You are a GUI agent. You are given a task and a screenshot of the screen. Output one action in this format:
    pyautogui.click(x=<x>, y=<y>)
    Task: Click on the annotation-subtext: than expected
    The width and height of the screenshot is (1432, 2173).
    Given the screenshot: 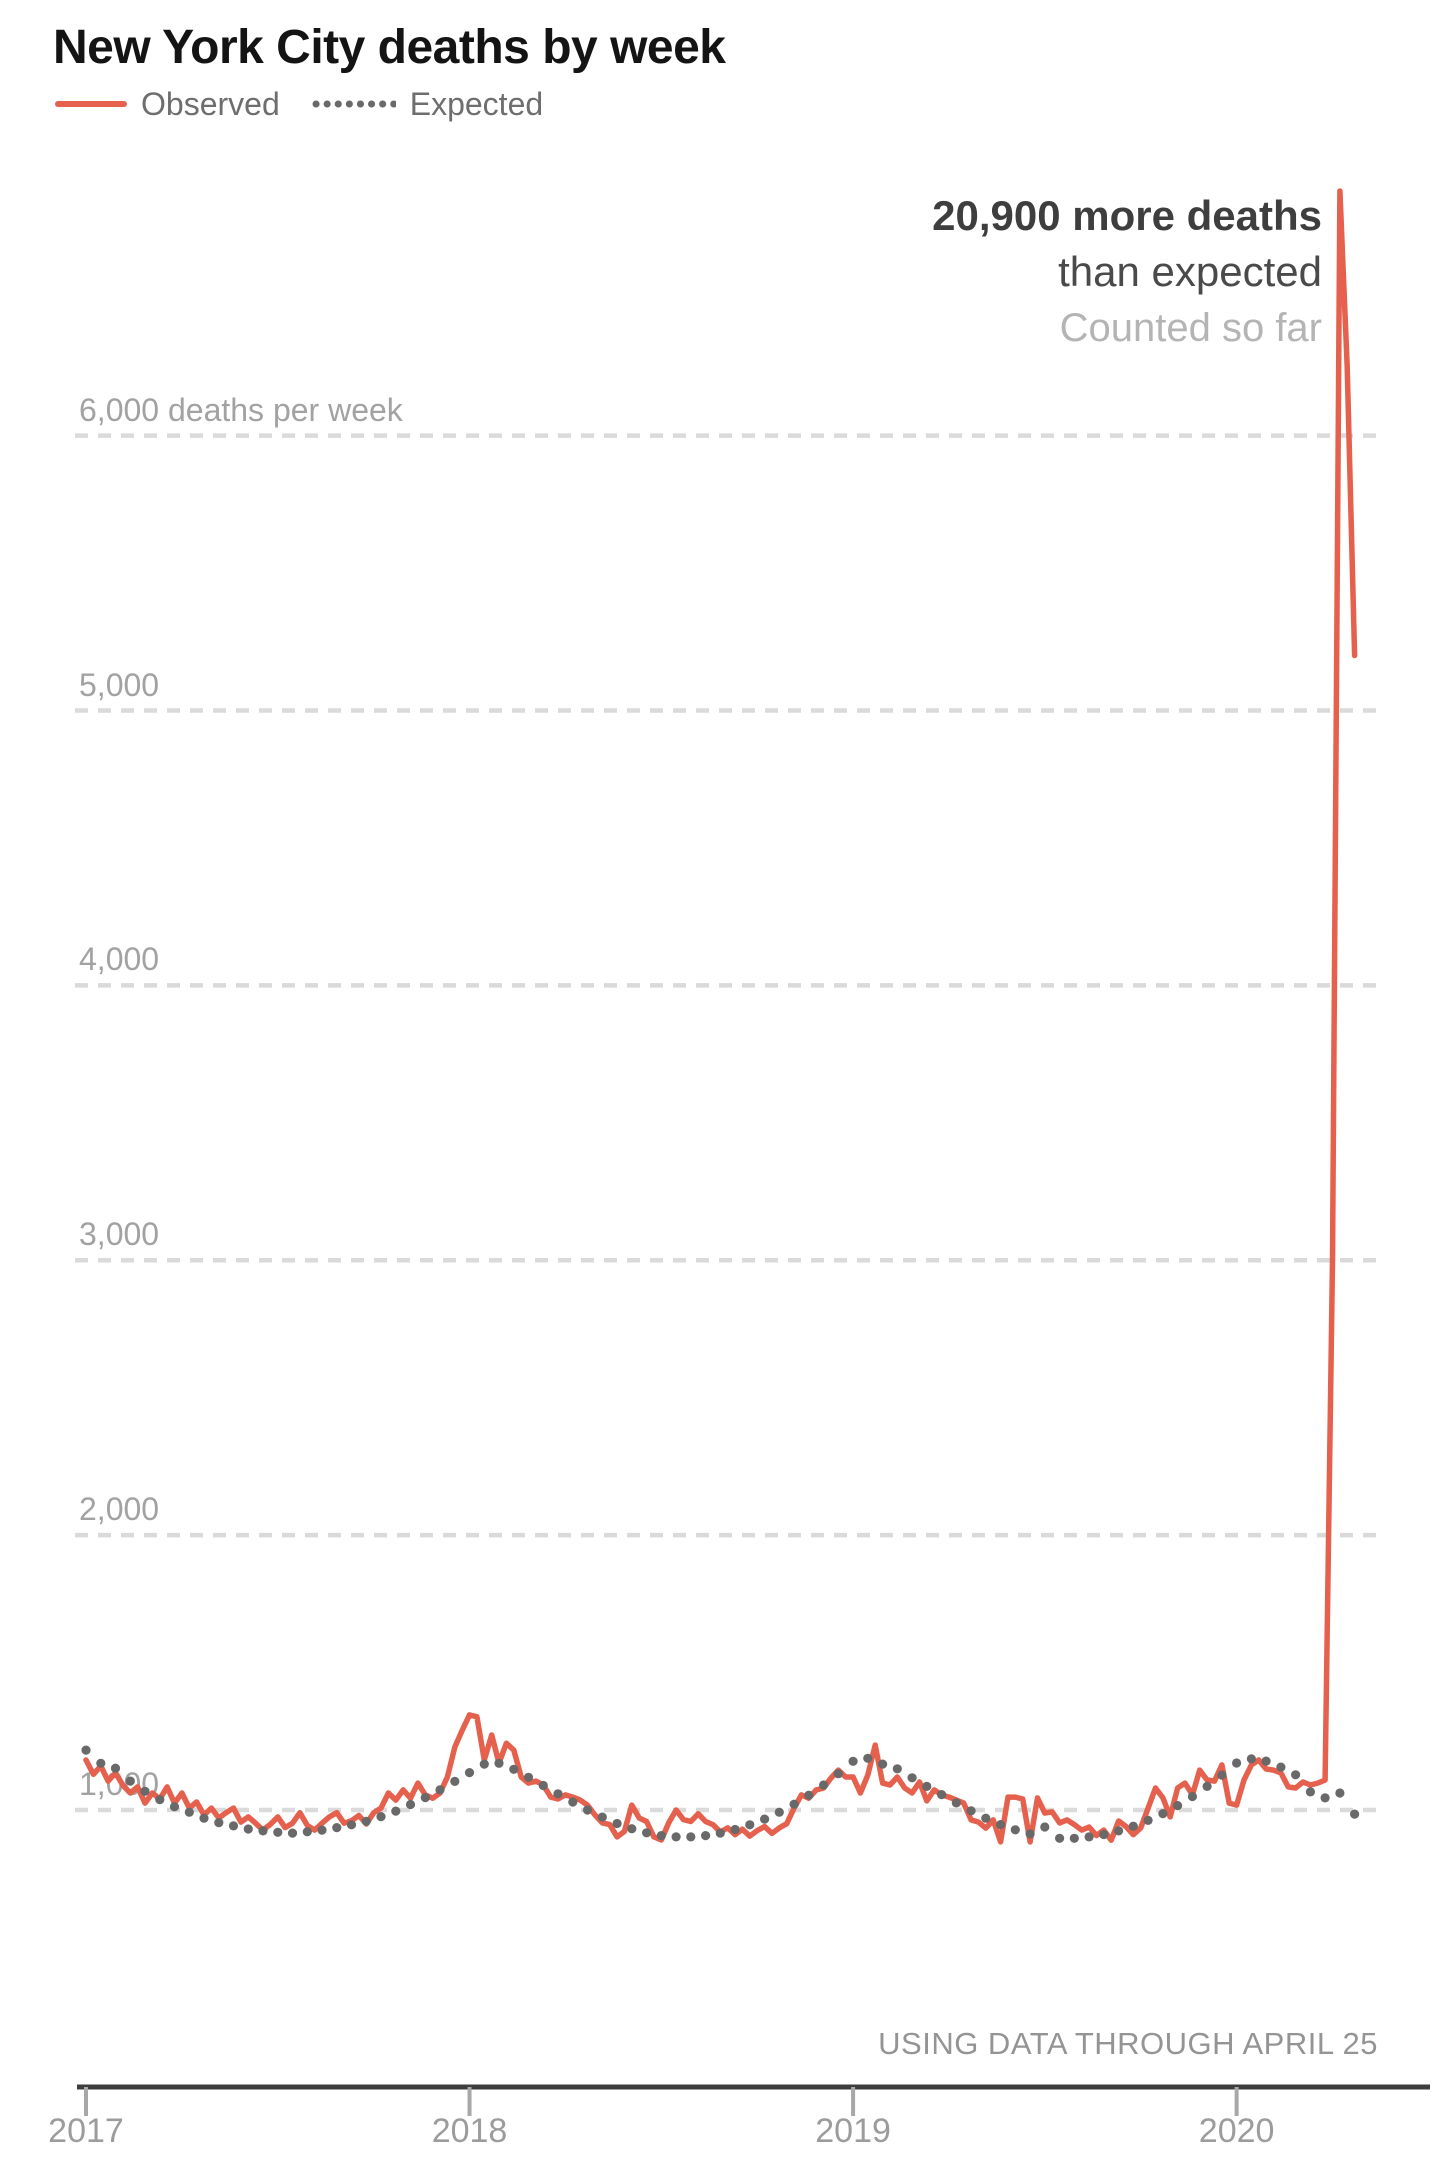 What is the action you would take?
    pyautogui.click(x=1190, y=271)
    